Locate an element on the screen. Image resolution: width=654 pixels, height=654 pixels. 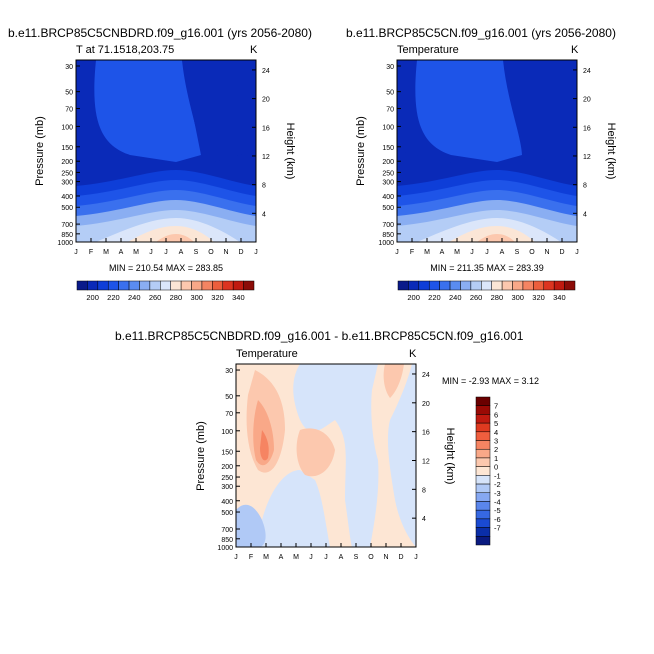
x-tick-label: D is located at coordinates (400, 557).